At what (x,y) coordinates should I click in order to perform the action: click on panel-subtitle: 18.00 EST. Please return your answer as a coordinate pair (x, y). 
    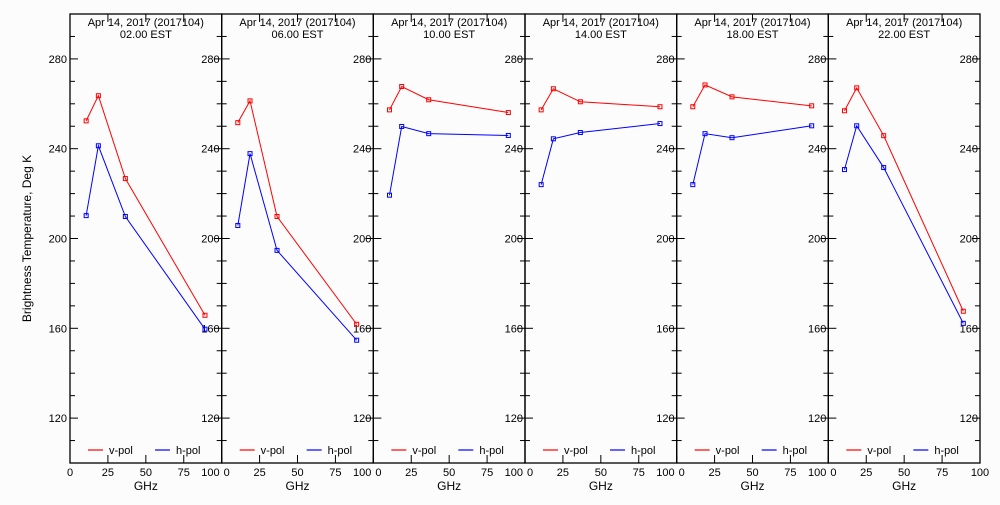
    Looking at the image, I should click on (753, 35).